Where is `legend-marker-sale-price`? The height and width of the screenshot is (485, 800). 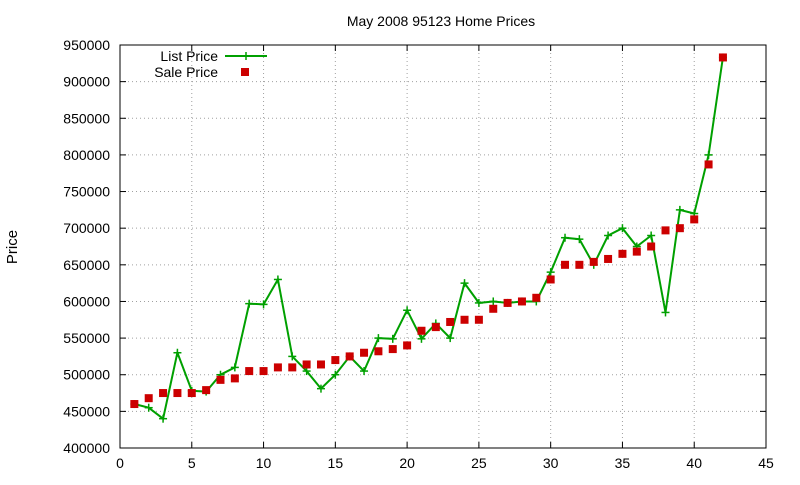 legend-marker-sale-price is located at coordinates (245, 72).